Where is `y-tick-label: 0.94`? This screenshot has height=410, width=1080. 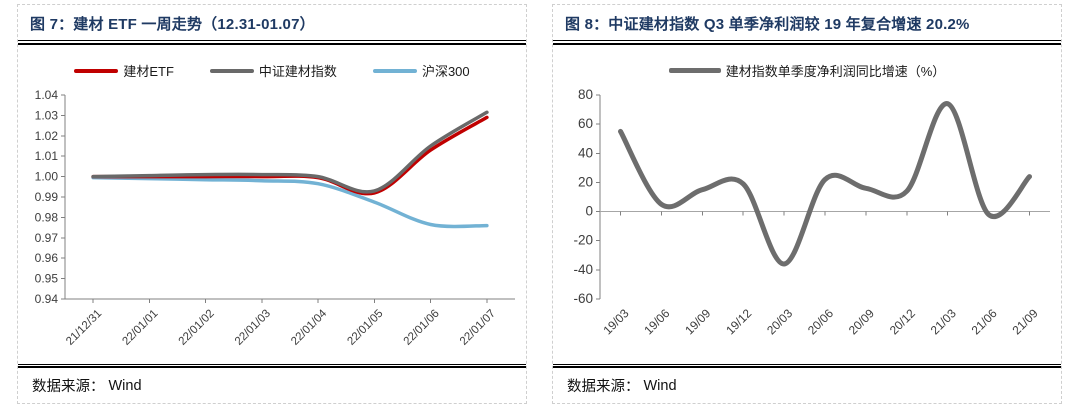
y-tick-label: 0.94 is located at coordinates (47, 299).